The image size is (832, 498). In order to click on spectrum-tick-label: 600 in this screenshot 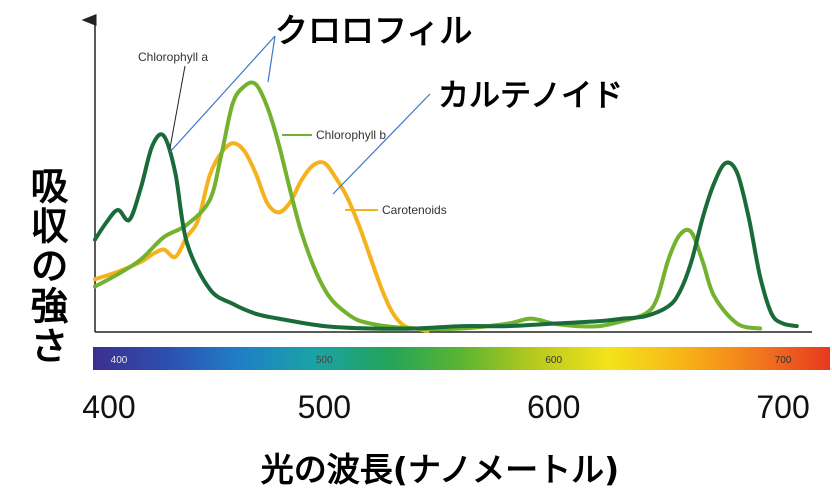, I will do `click(553, 360)`.